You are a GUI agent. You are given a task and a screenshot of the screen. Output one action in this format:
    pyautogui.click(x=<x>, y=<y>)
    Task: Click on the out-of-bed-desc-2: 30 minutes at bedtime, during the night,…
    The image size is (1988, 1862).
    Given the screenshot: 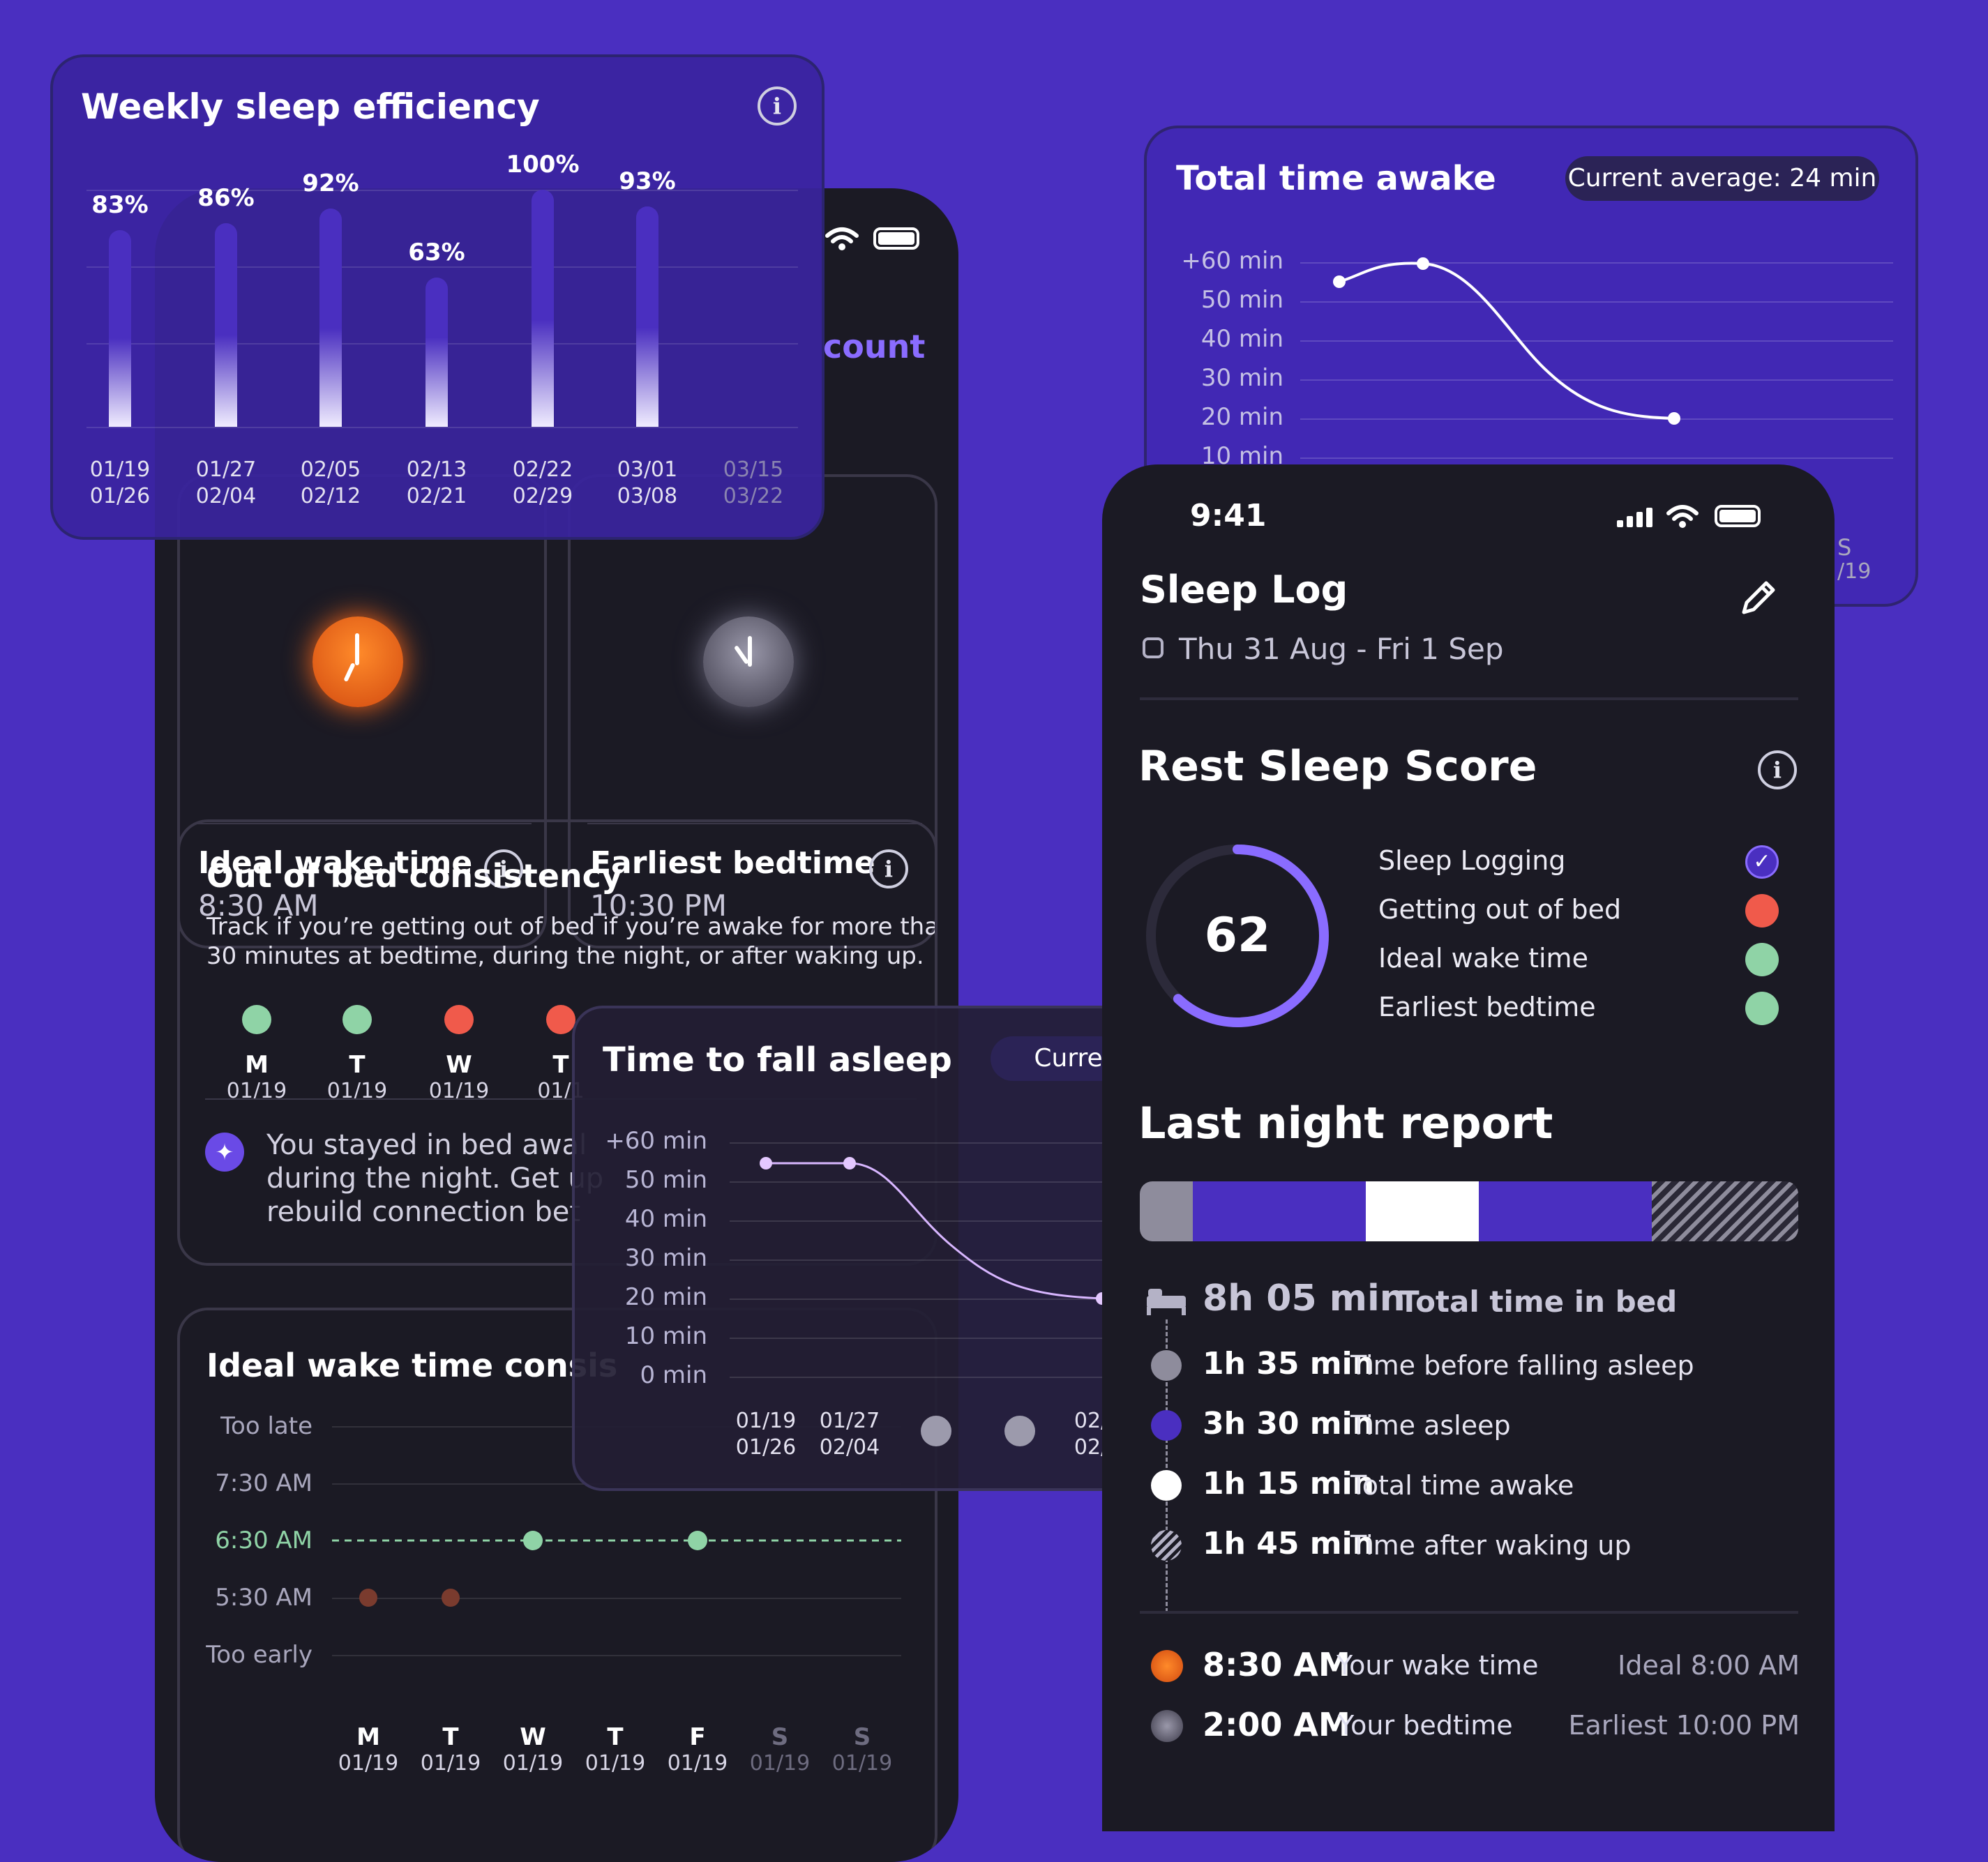 What is the action you would take?
    pyautogui.click(x=565, y=956)
    